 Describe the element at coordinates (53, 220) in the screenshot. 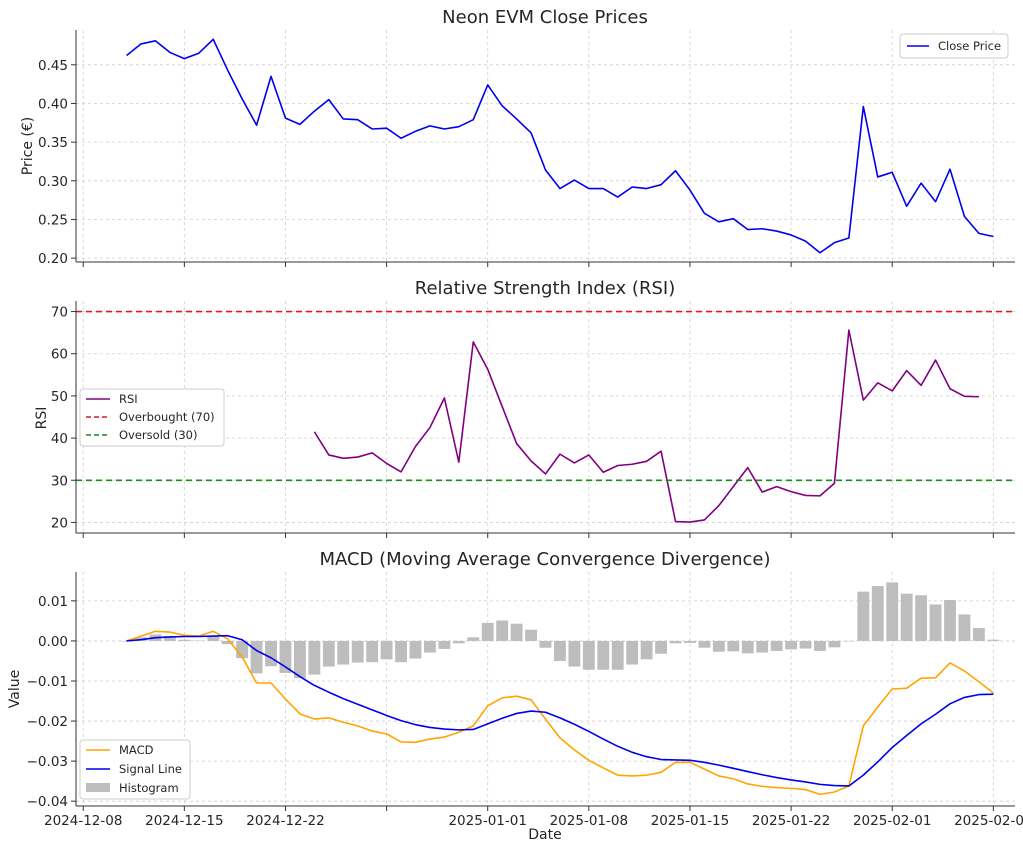

I see `y-tick-label: 0.25` at that location.